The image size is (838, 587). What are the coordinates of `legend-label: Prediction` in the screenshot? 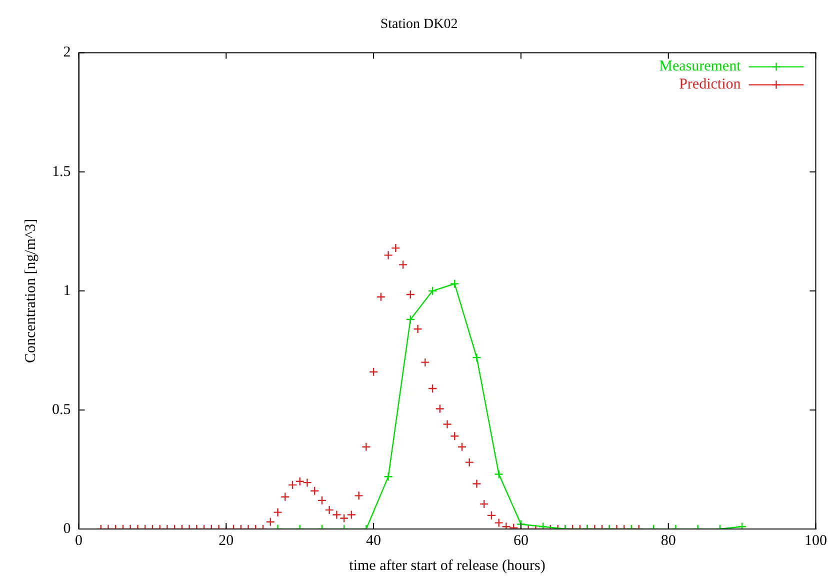 It's located at (710, 84).